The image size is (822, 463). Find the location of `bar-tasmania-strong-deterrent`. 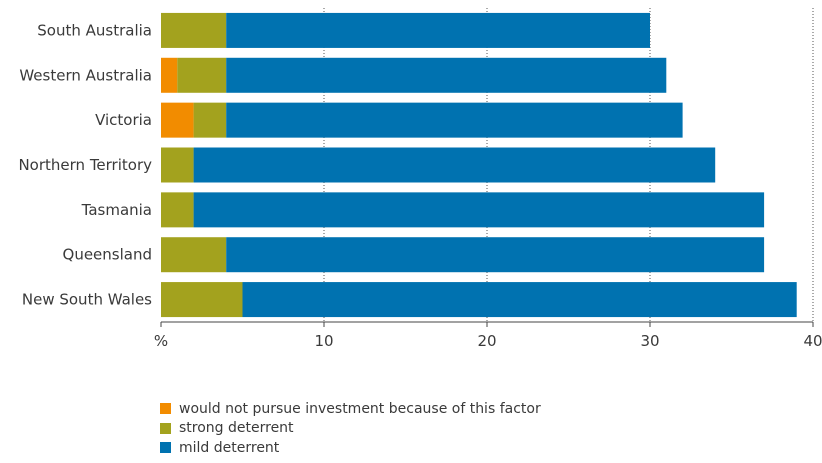

bar-tasmania-strong-deterrent is located at coordinates (177, 210).